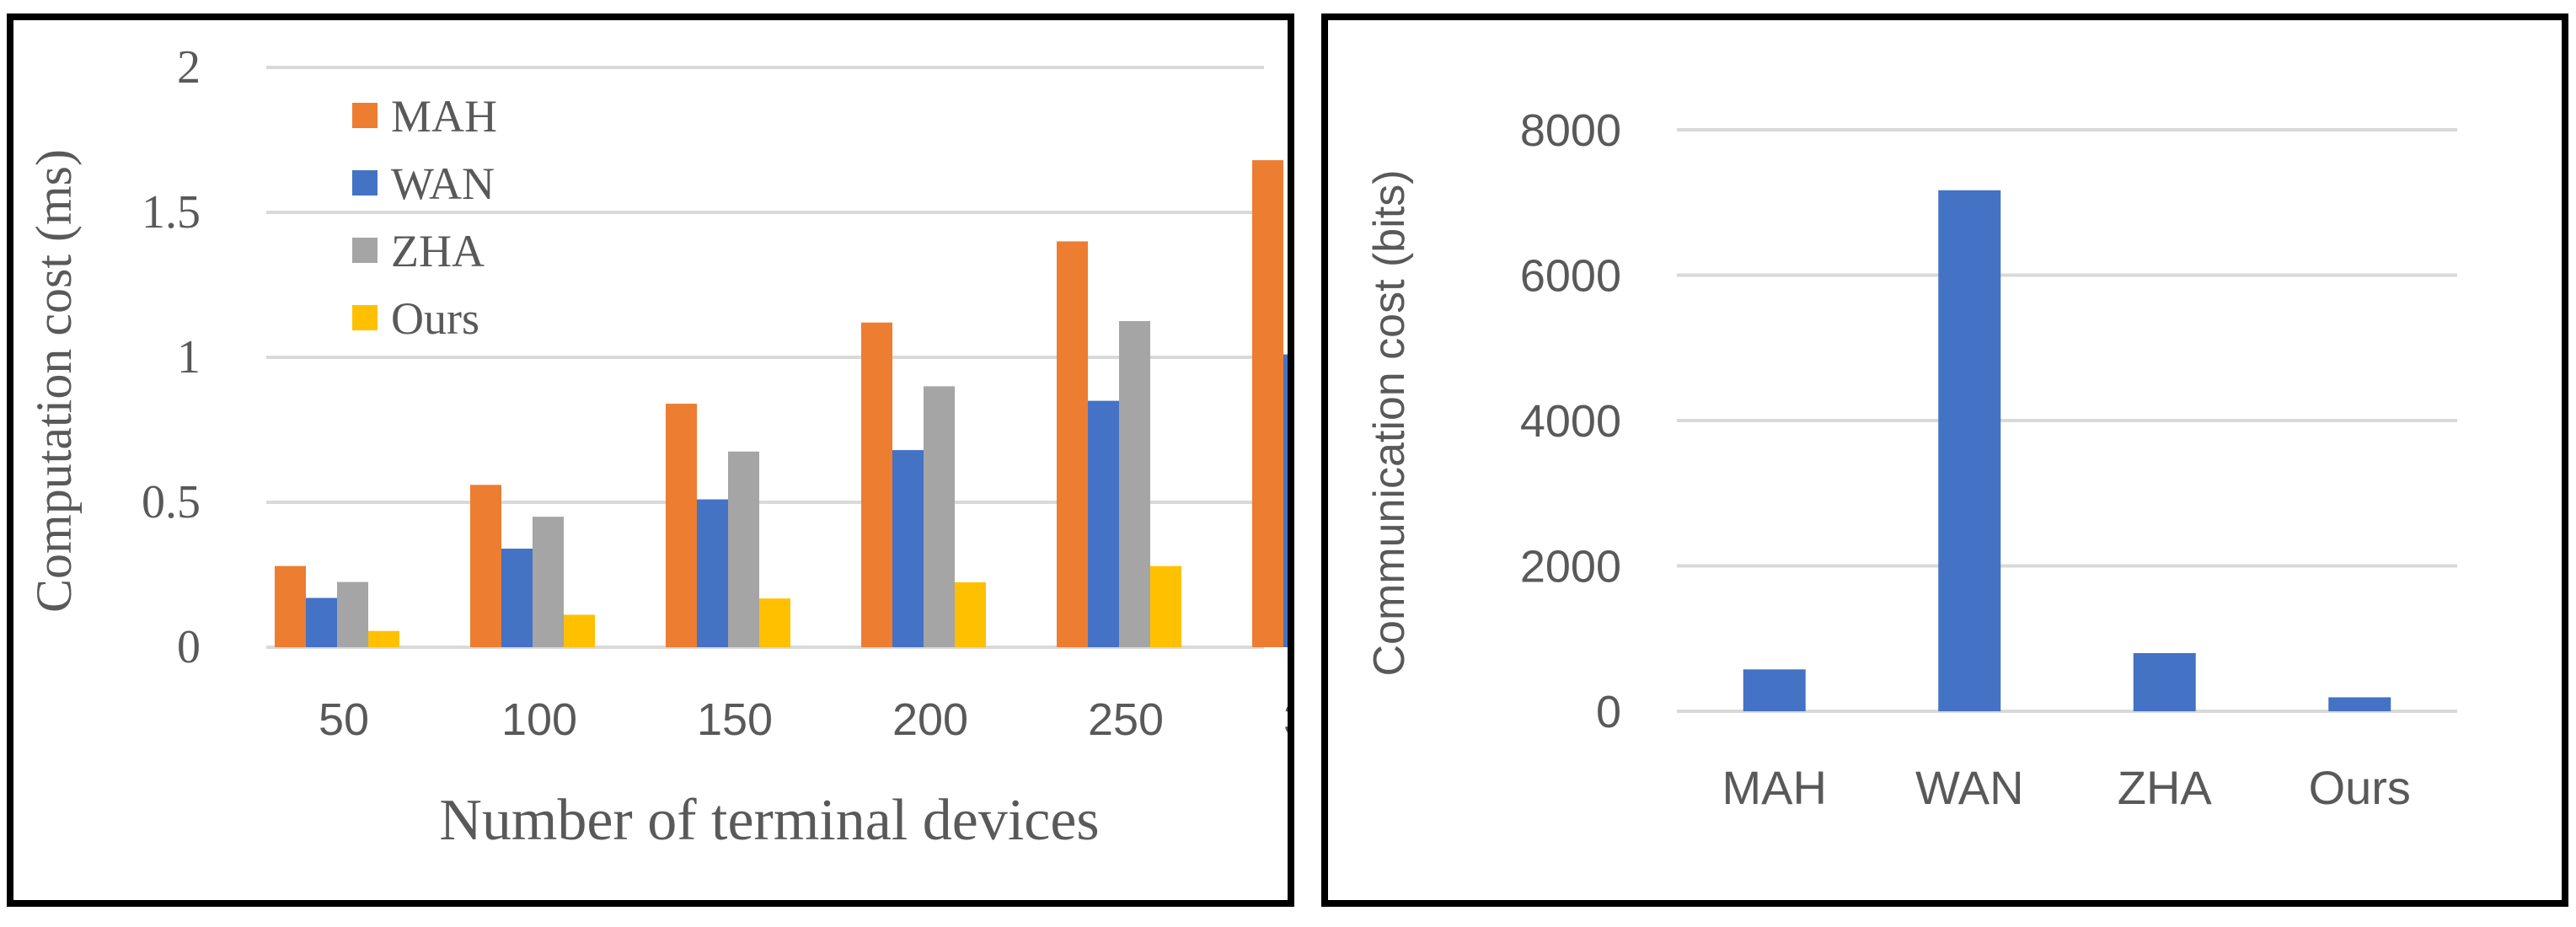 This screenshot has width=2576, height=927. I want to click on legend-swatch-mah, so click(365, 115).